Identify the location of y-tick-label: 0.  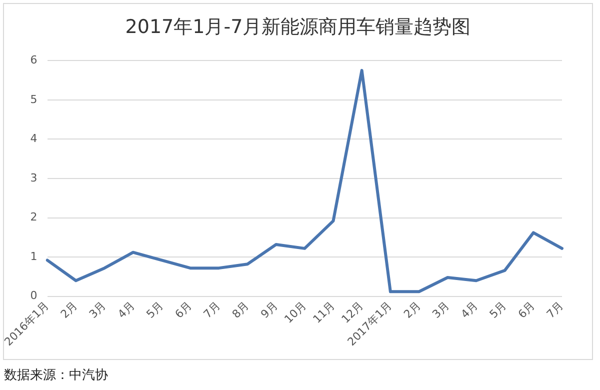
(34, 295).